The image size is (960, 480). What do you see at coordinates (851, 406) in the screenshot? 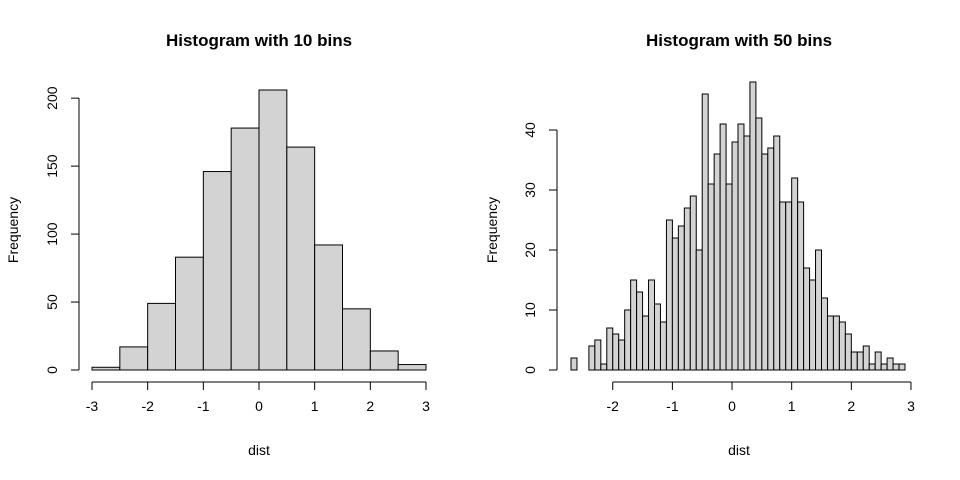
I see `x-tick-label: 2` at bounding box center [851, 406].